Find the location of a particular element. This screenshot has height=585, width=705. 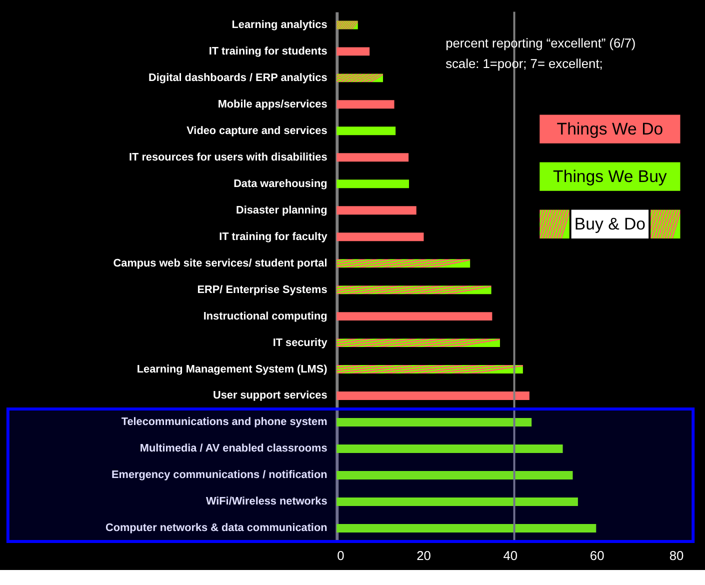

x-tick-label: 0 is located at coordinates (340, 555).